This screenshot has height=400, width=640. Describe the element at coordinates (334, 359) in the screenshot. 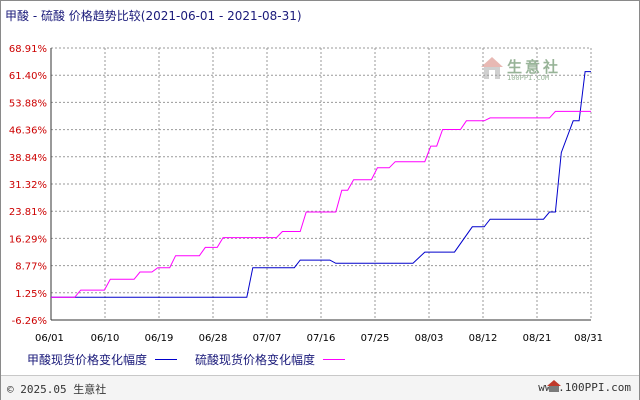

I see `legend-swatch-series2` at that location.